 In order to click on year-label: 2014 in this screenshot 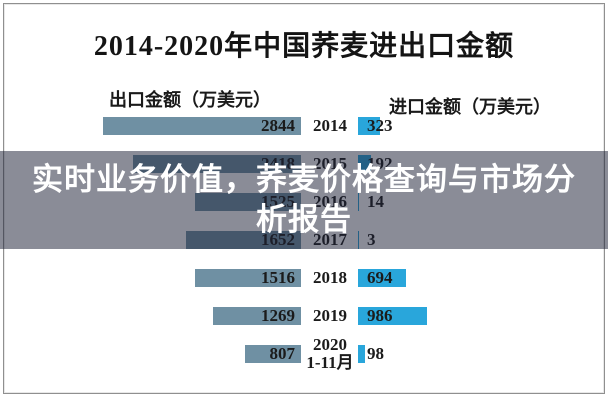, I will do `click(330, 125)`.